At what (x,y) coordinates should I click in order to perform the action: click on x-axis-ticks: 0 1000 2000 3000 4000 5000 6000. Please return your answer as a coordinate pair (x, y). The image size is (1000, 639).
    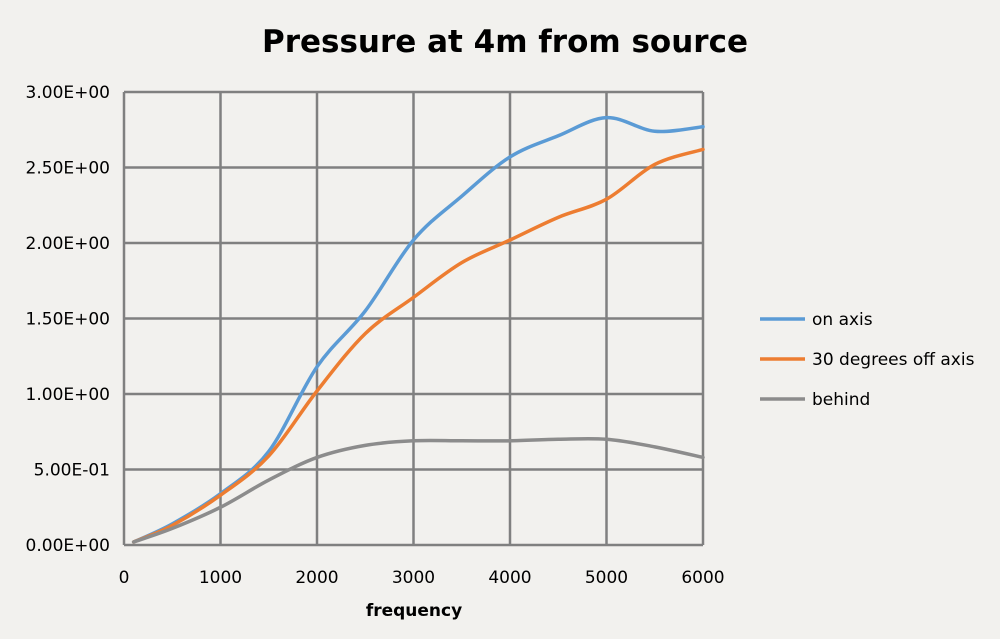
    Looking at the image, I should click on (422, 578).